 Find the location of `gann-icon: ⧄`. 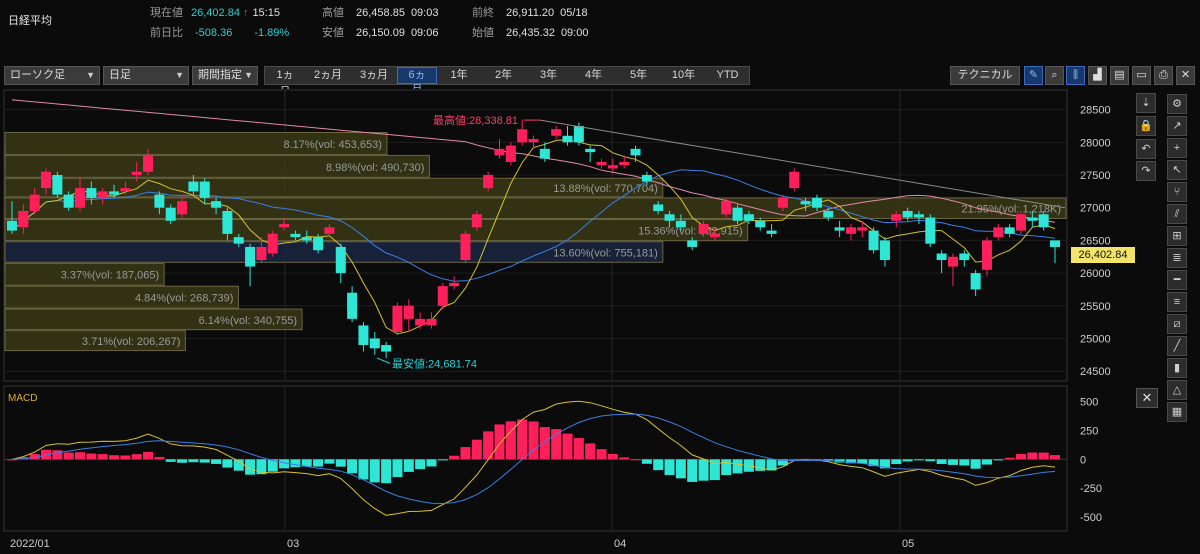

gann-icon: ⧄ is located at coordinates (1177, 324).